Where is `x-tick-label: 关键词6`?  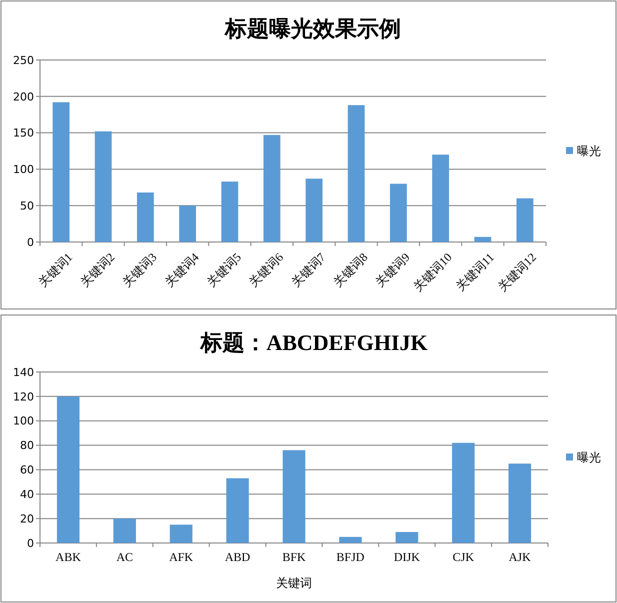 x-tick-label: 关键词6 is located at coordinates (266, 270).